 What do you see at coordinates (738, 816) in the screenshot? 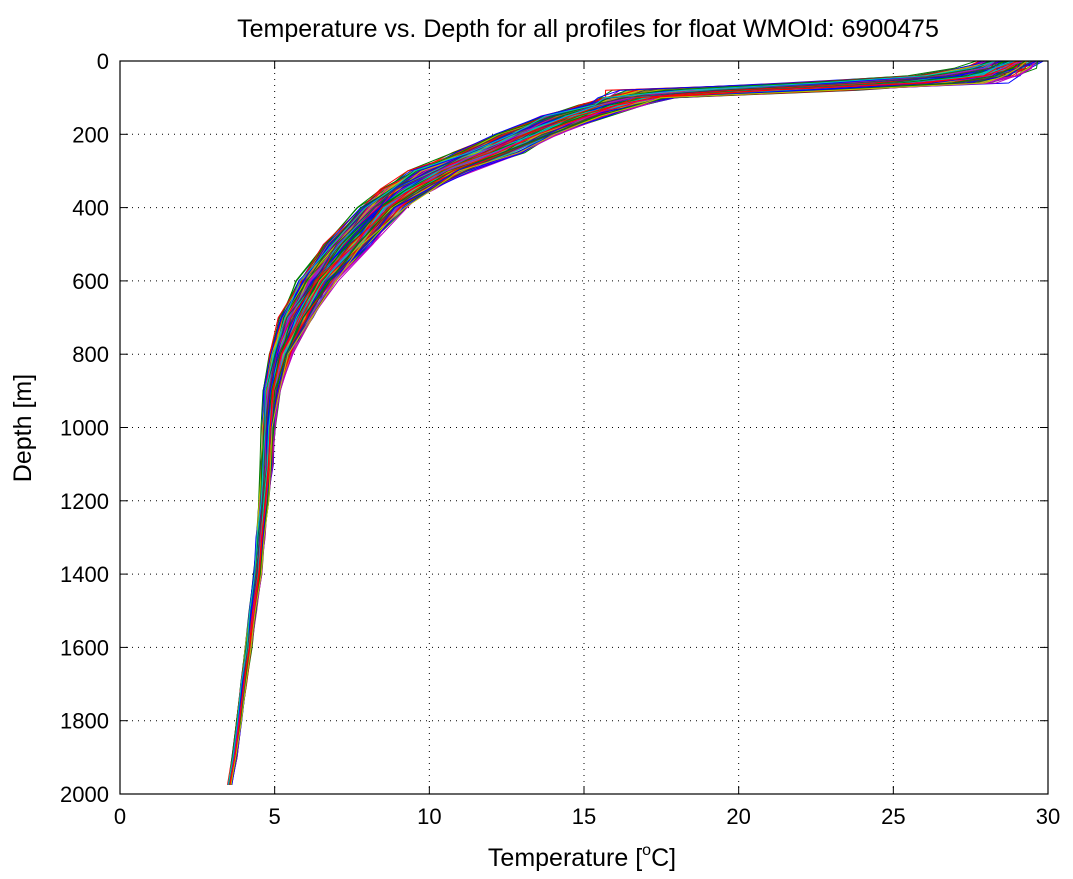
I see `x-tick-label: 20` at bounding box center [738, 816].